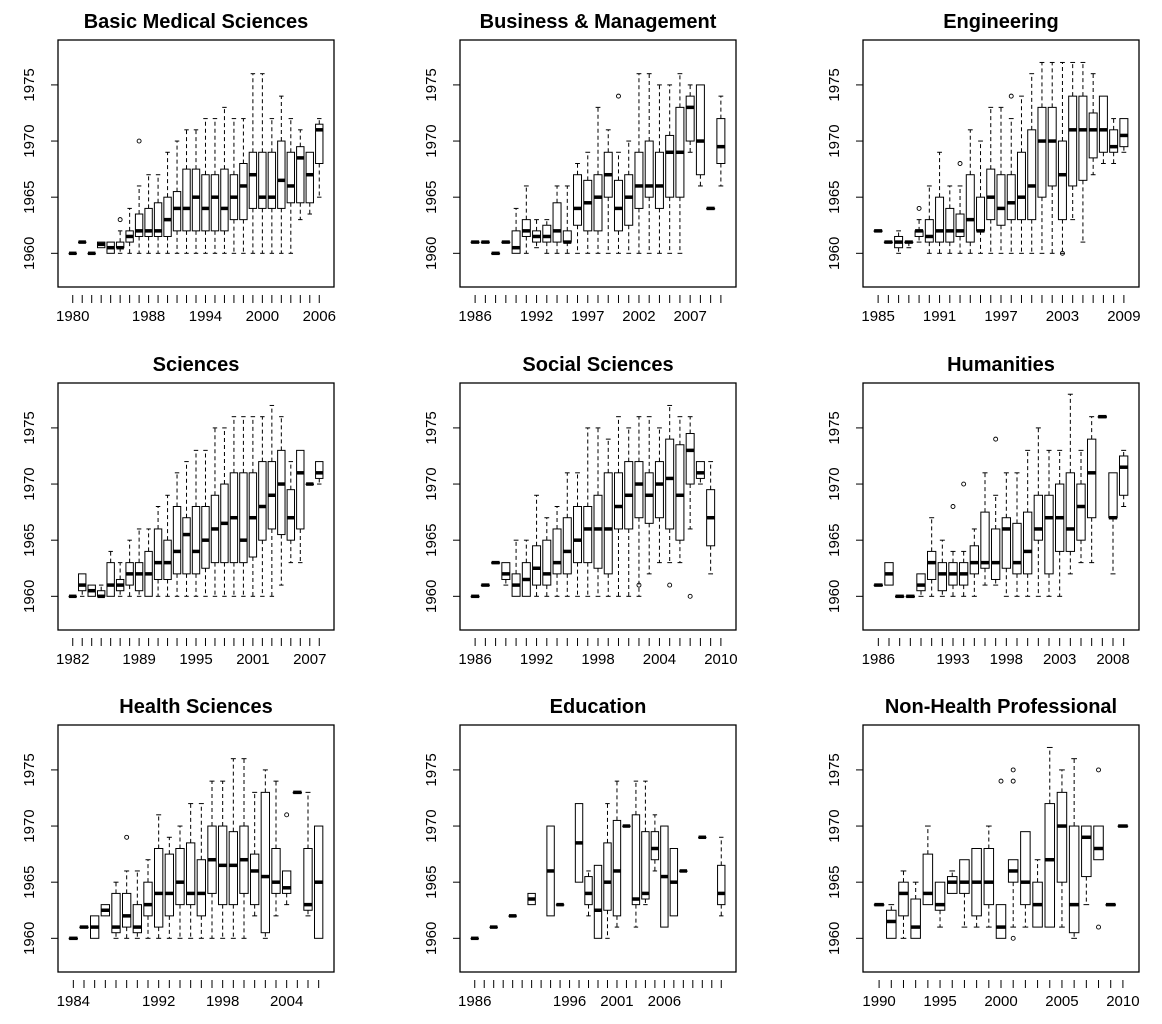 The width and height of the screenshot is (1162, 1024). I want to click on x-tick-label: 2004, so click(659, 659).